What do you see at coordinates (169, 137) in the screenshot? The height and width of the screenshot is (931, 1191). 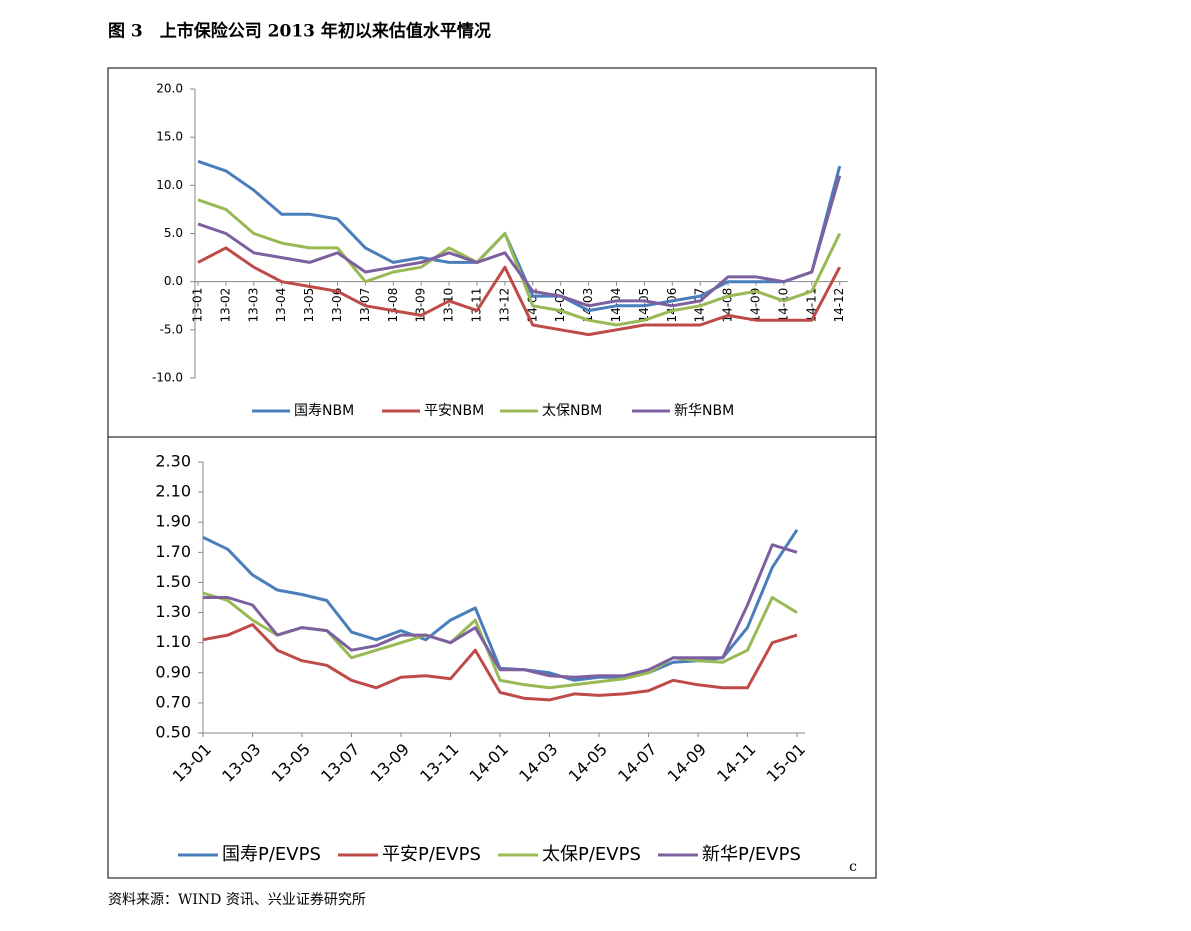 I see `y-tick-label: 15.0` at bounding box center [169, 137].